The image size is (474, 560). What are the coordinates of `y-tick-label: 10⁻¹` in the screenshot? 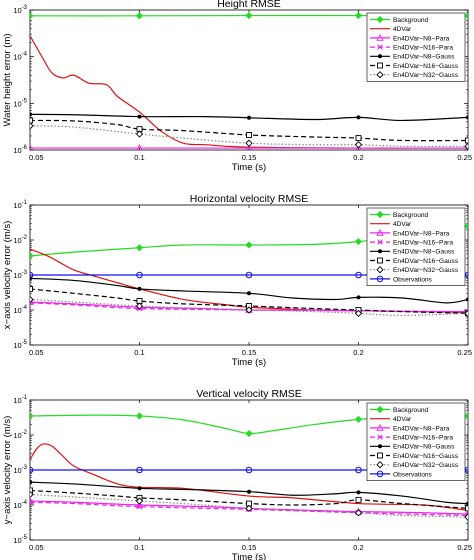 It's located at (20, 205).